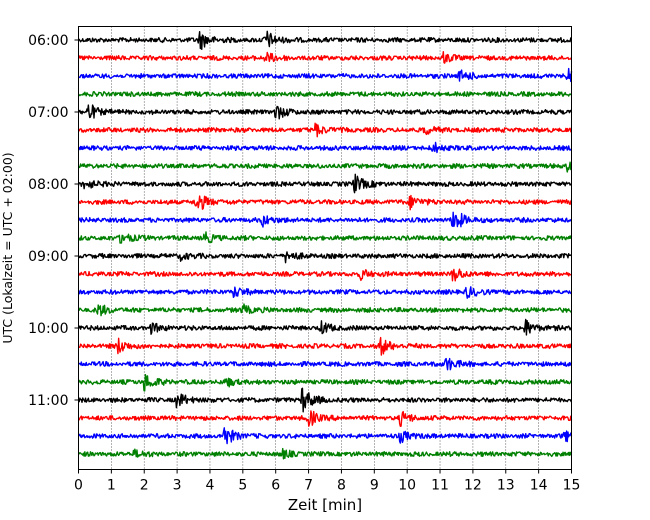 Image resolution: width=650 pixels, height=520 pixels. I want to click on x-tick-label-13: 13, so click(506, 486).